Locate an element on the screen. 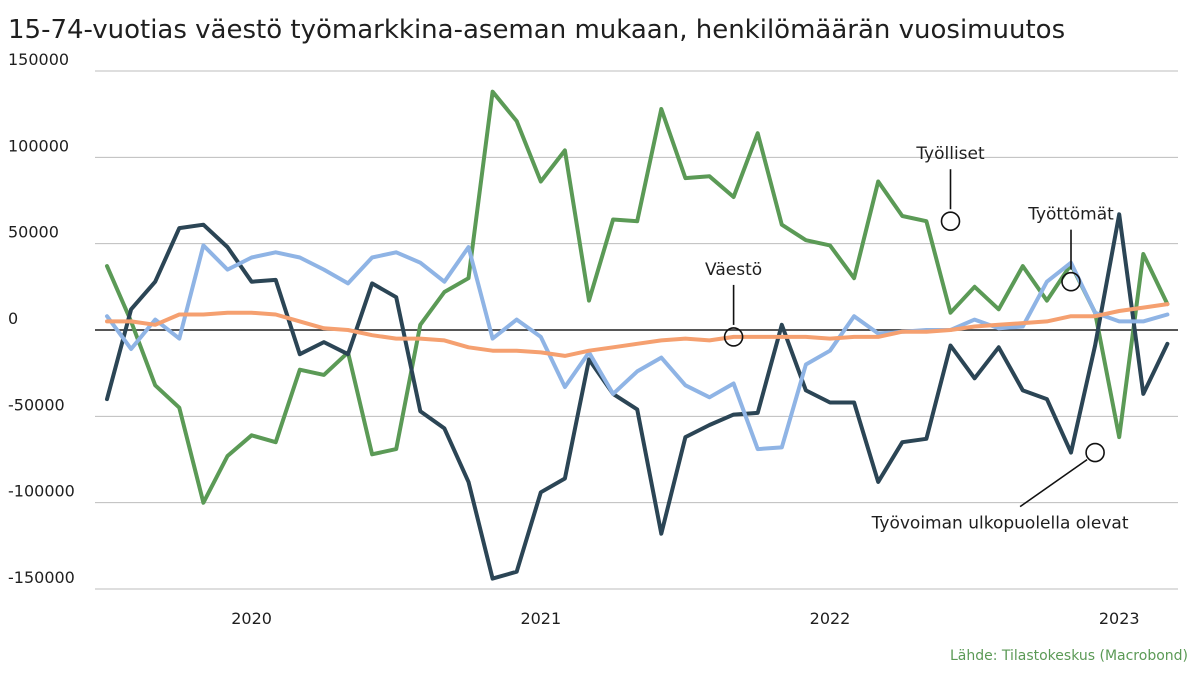  y-tick-label: 150000 is located at coordinates (38, 59).